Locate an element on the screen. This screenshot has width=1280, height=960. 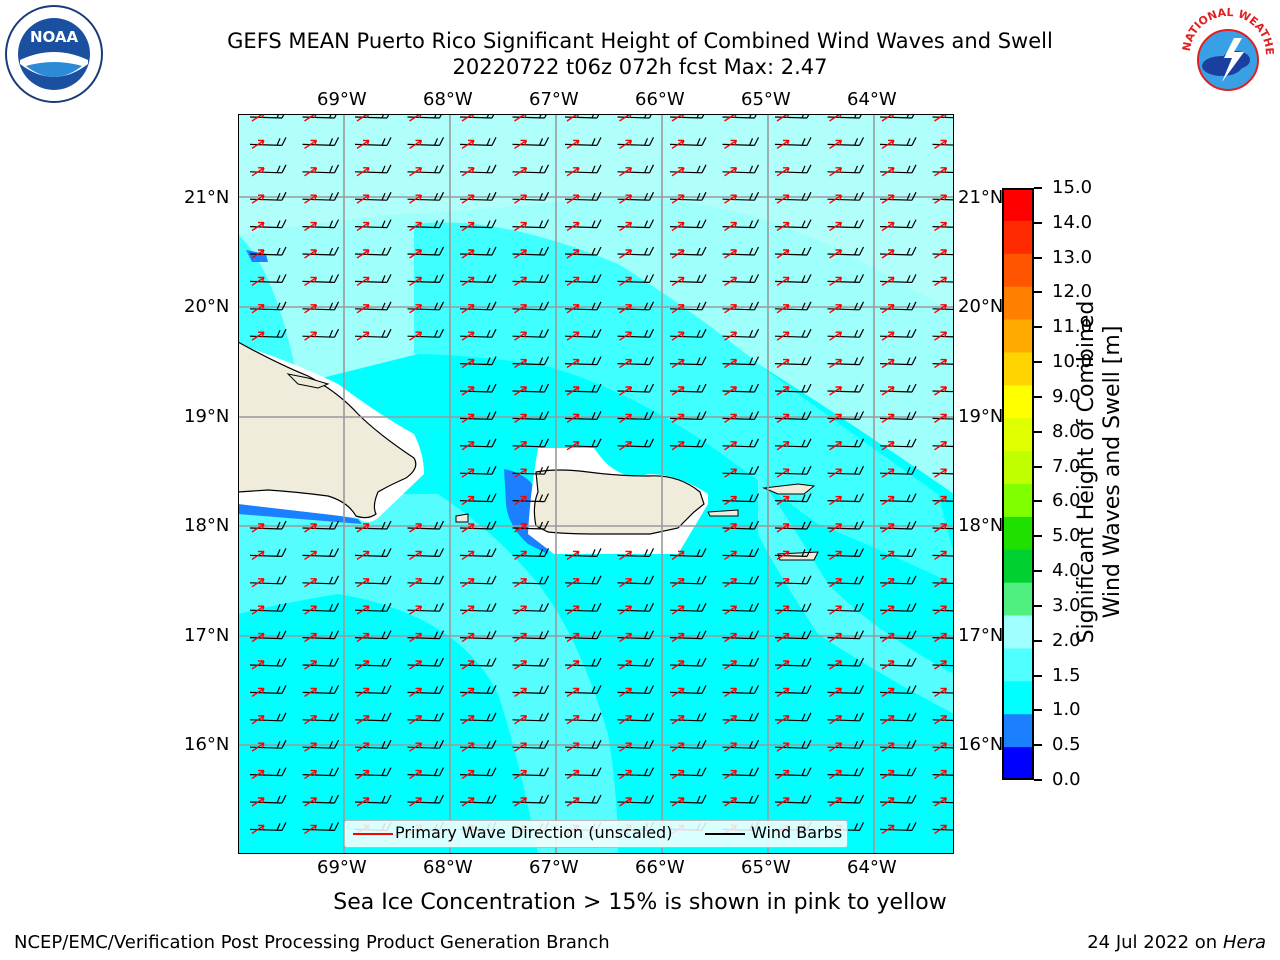
noaa-logo: NOAA is located at coordinates (54, 54).